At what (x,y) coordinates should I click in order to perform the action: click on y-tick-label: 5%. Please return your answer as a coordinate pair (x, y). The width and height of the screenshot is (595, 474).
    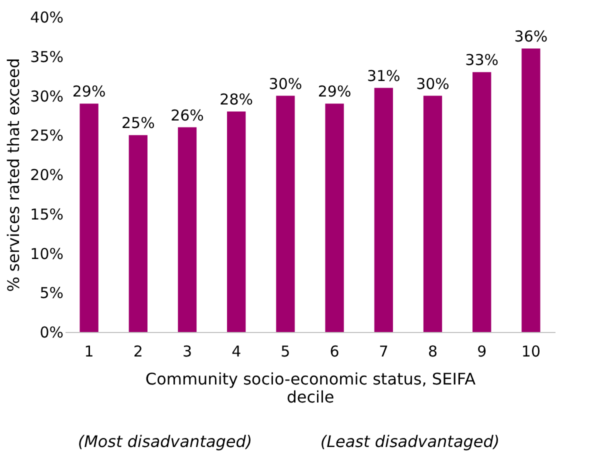
    Looking at the image, I should click on (52, 293).